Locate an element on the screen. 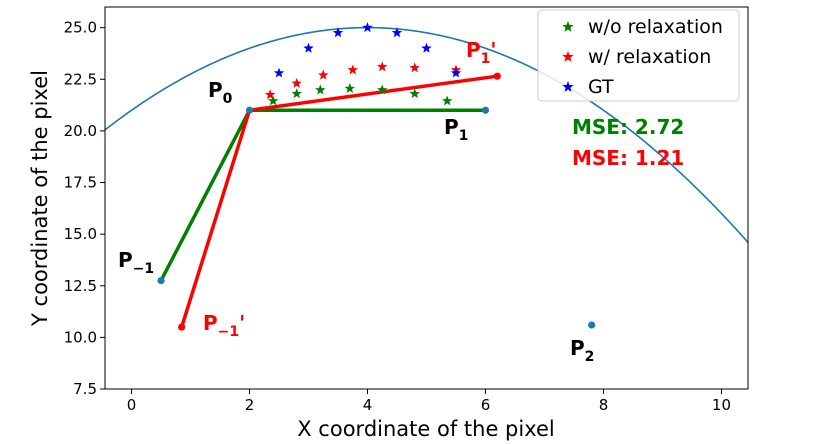 The height and width of the screenshot is (444, 830). y-tick-label: 20.0 is located at coordinates (80, 131).